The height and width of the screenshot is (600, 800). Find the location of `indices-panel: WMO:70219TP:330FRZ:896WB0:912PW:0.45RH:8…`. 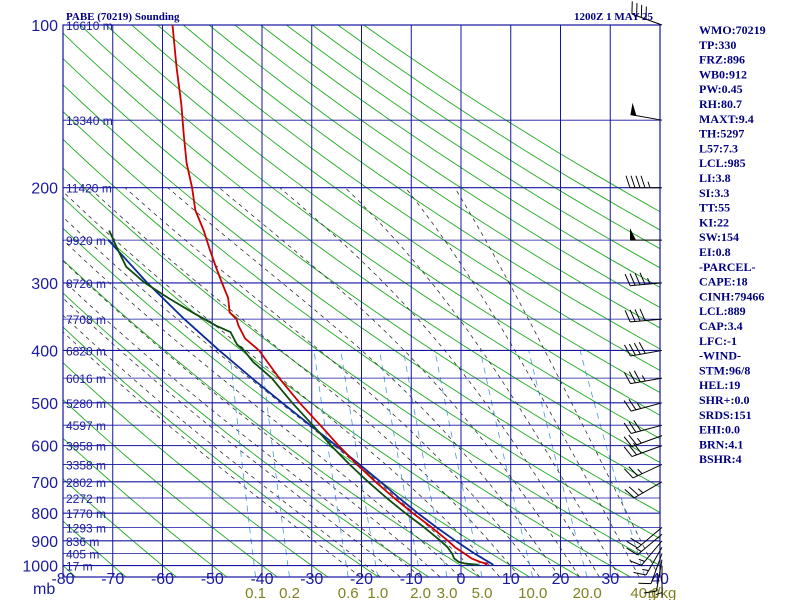

indices-panel: WMO:70219TP:330FRZ:896WB0:912PW:0.45RH:8… is located at coordinates (732, 244).